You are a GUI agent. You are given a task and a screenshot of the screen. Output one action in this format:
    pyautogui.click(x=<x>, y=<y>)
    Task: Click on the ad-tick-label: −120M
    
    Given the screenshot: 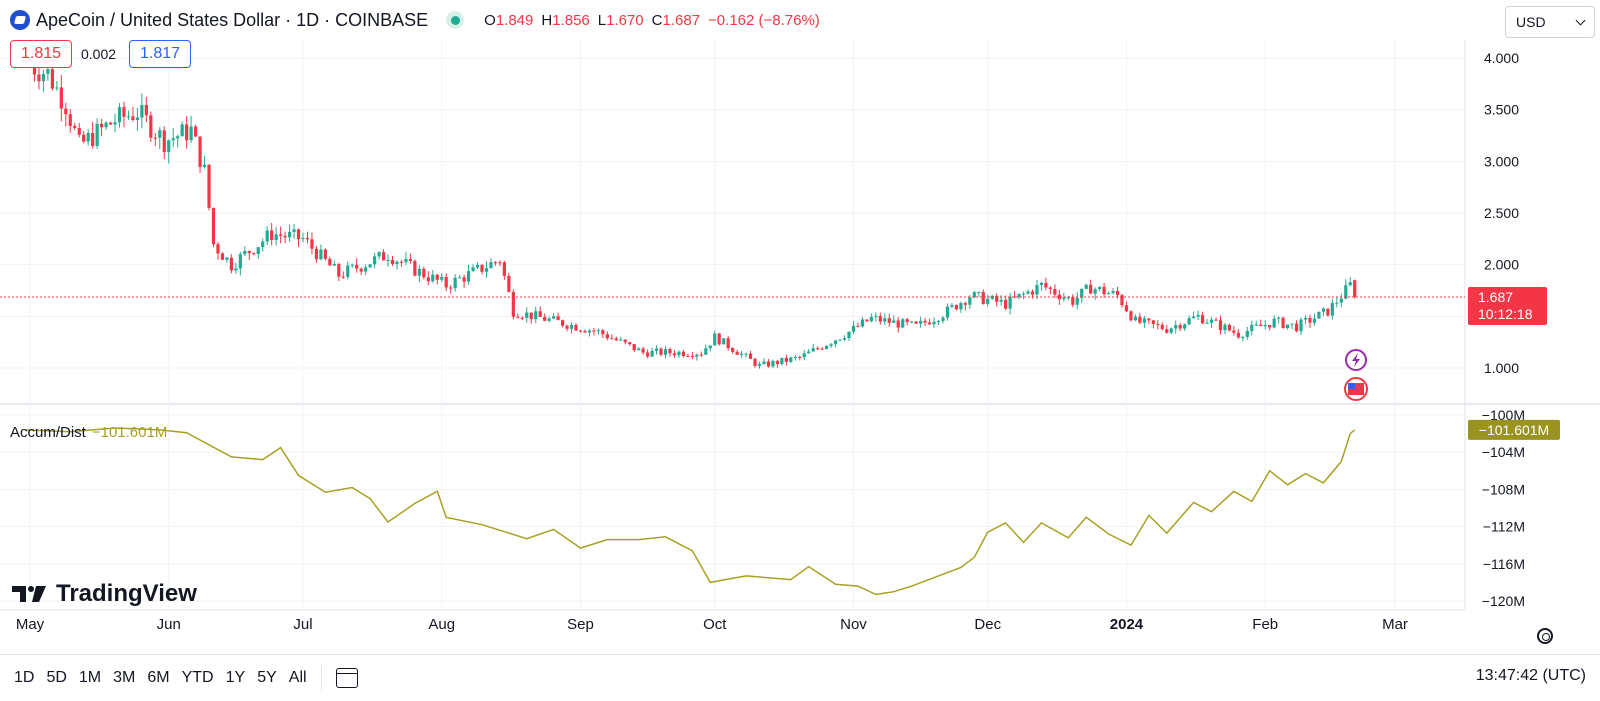 What is the action you would take?
    pyautogui.click(x=1503, y=601)
    